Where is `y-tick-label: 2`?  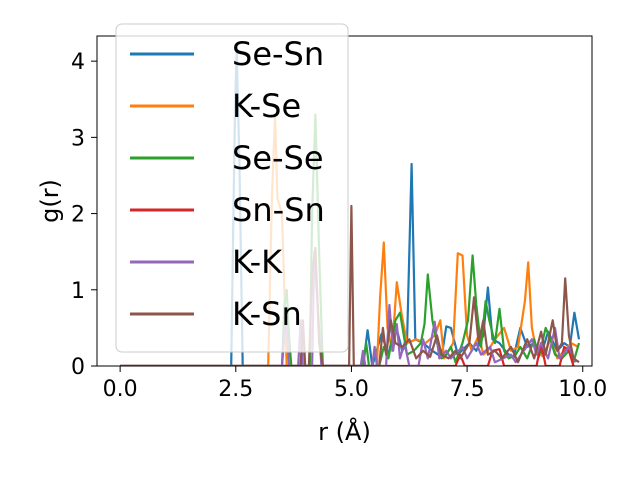
y-tick-label: 2 is located at coordinates (78, 215).